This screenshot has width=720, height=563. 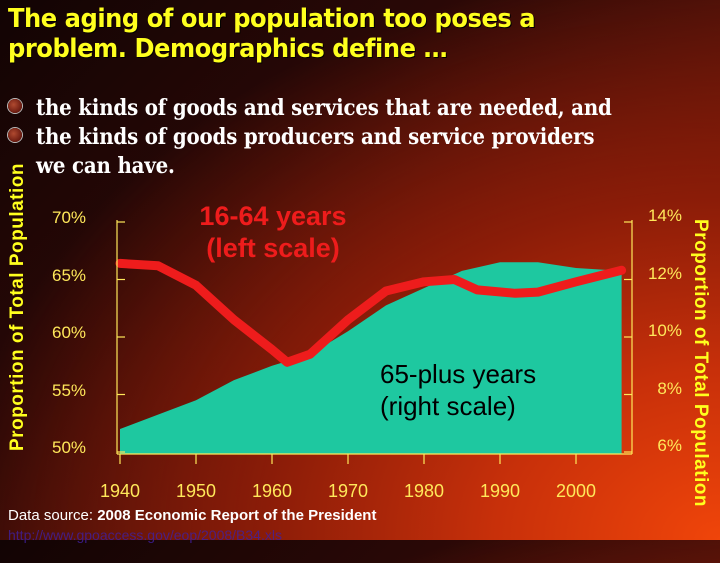 I want to click on y-left-tick: 60%, so click(x=69, y=332).